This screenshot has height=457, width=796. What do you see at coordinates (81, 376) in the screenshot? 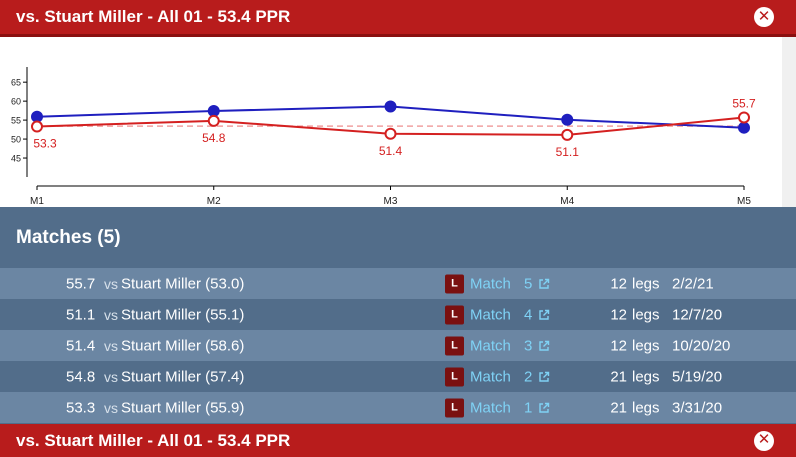
I see `match-average: 54.8` at bounding box center [81, 376].